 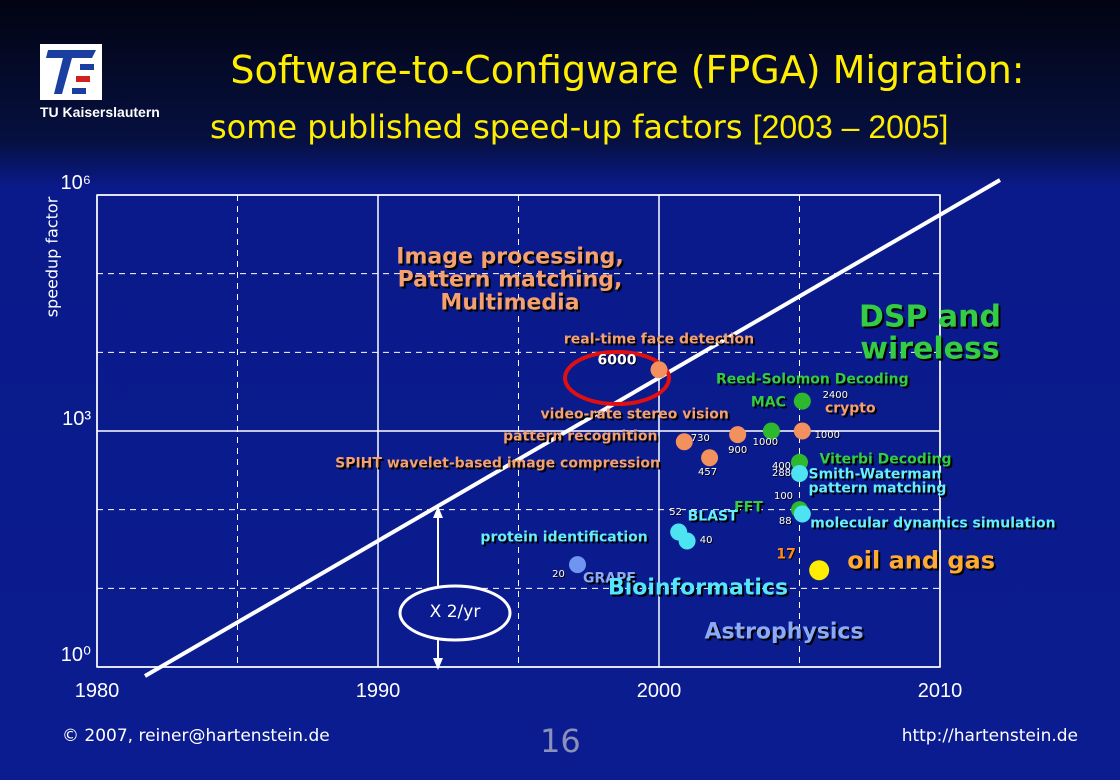 I want to click on annotation: Bioinformatics, so click(x=698, y=588).